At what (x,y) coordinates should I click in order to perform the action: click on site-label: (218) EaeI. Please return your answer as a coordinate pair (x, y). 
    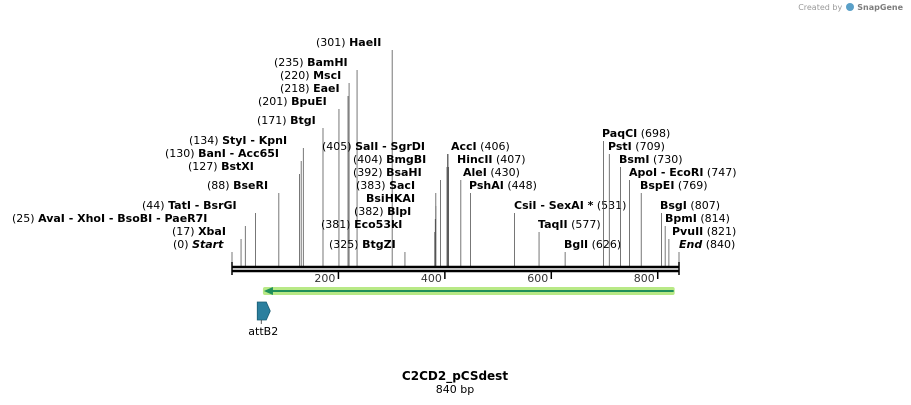
    Looking at the image, I should click on (310, 88).